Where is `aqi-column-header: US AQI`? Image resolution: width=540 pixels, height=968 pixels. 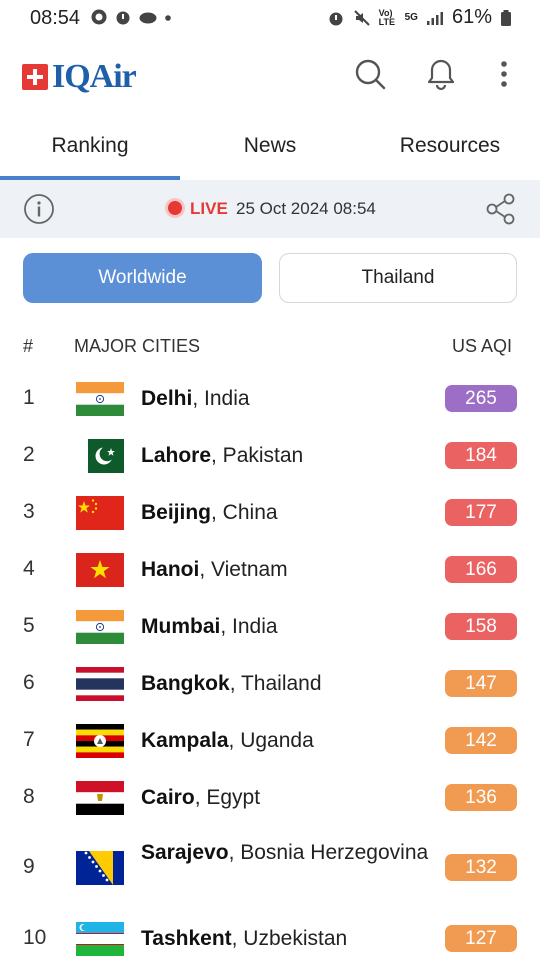 aqi-column-header: US AQI is located at coordinates (482, 346).